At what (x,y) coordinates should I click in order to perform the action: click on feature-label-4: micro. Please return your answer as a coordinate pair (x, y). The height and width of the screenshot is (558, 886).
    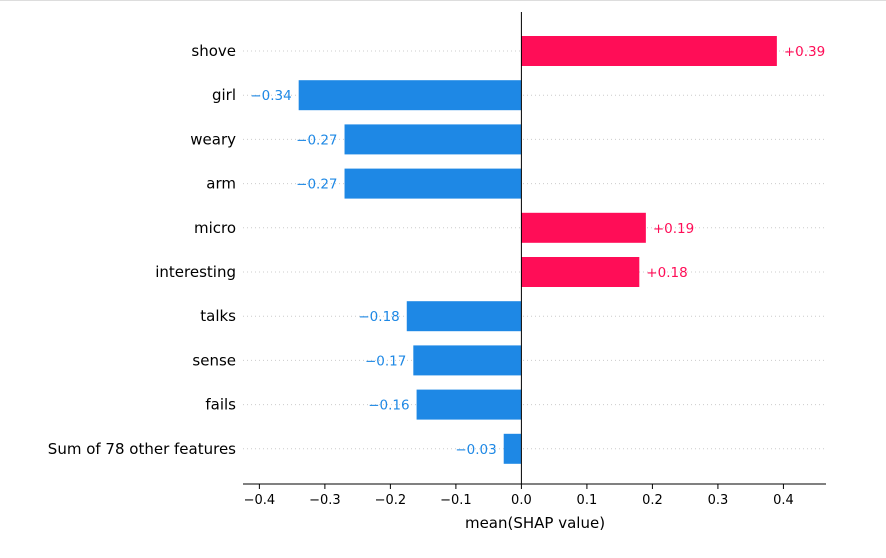
    Looking at the image, I should click on (215, 228).